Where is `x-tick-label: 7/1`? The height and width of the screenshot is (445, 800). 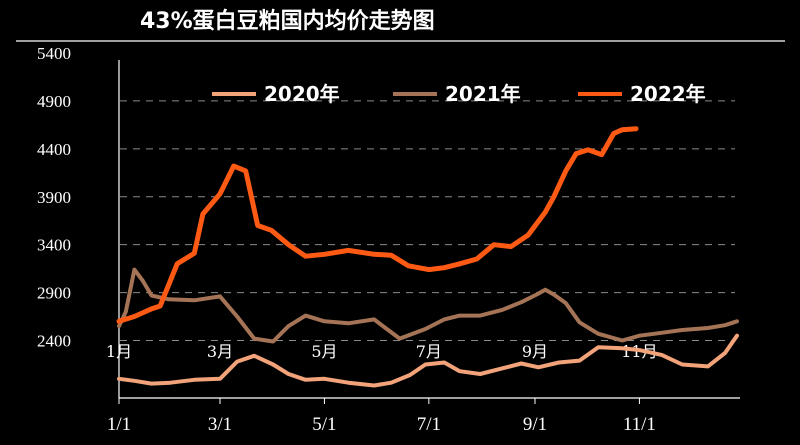
x-tick-label: 7/1 is located at coordinates (429, 424).